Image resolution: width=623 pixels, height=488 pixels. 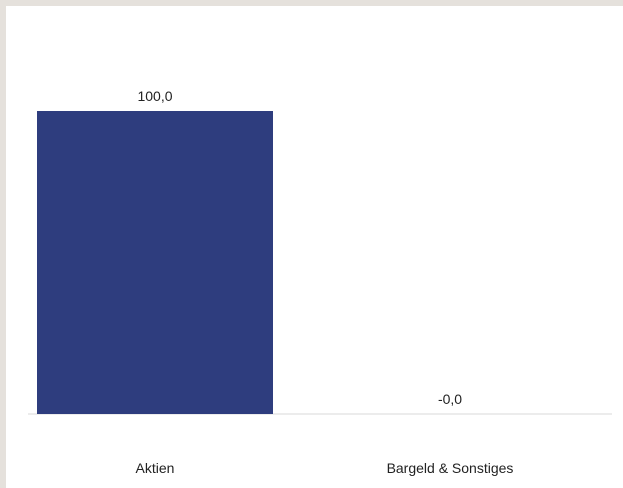 What do you see at coordinates (325, 468) in the screenshot?
I see `category-labels-group: Aktien Bargeld & Sonstiges` at bounding box center [325, 468].